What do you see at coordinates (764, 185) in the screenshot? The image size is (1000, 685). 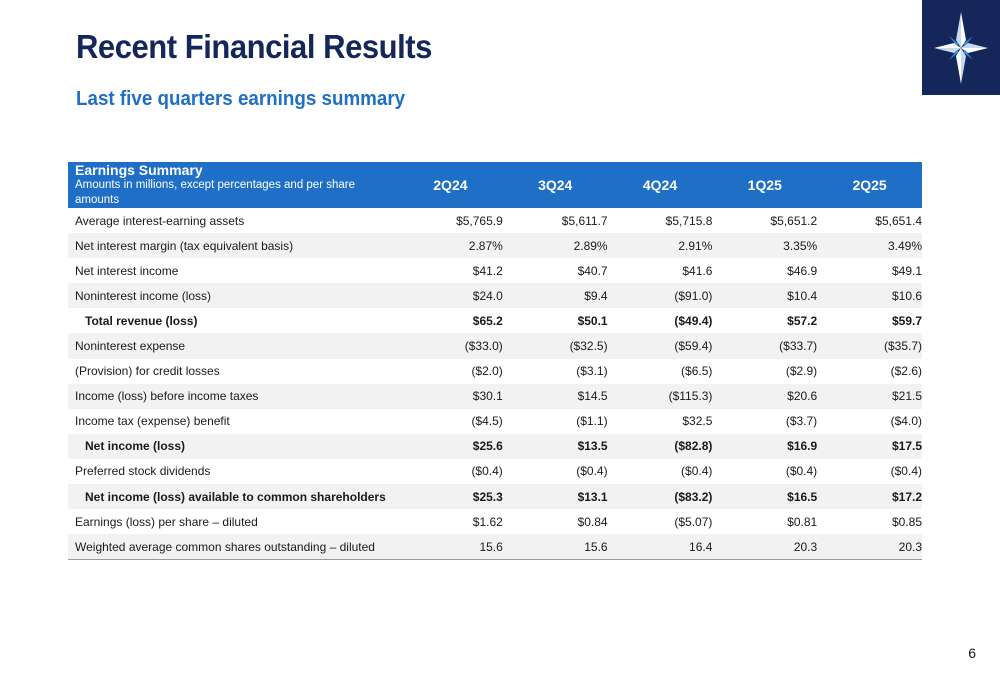 I see `column-header: 1Q25` at bounding box center [764, 185].